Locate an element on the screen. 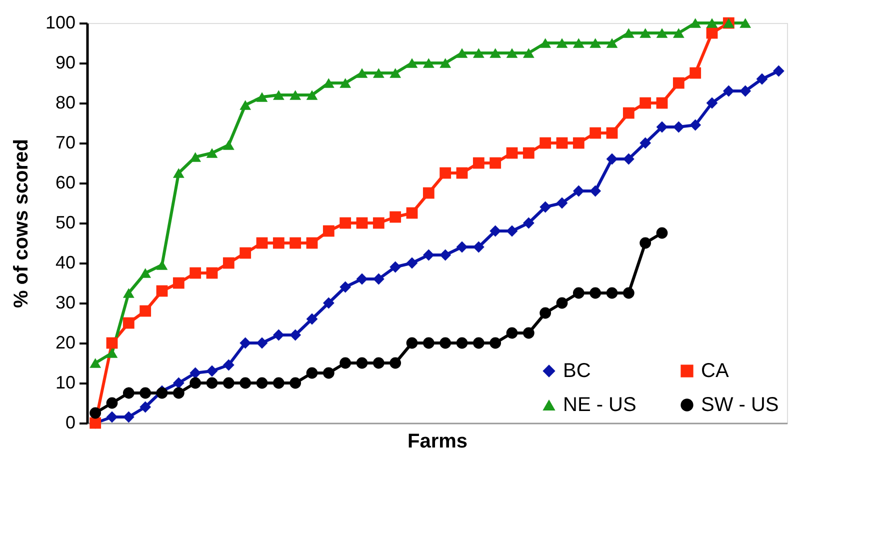  y-tick-label: 30 is located at coordinates (65, 302).